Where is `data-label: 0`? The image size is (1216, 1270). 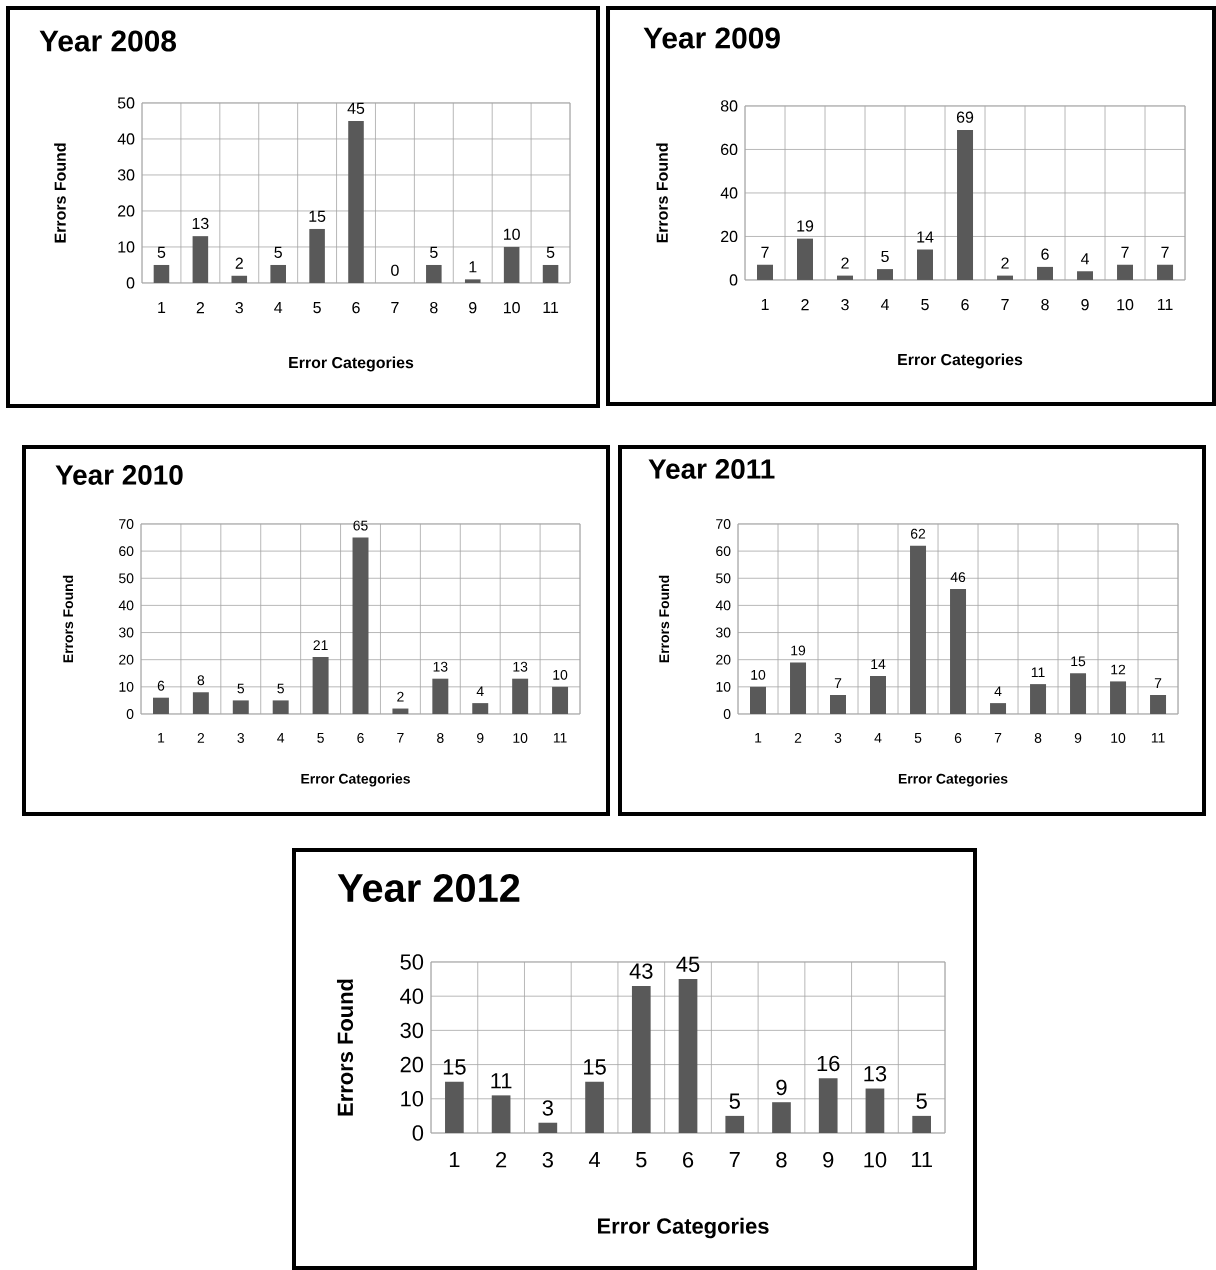 data-label: 0 is located at coordinates (395, 270).